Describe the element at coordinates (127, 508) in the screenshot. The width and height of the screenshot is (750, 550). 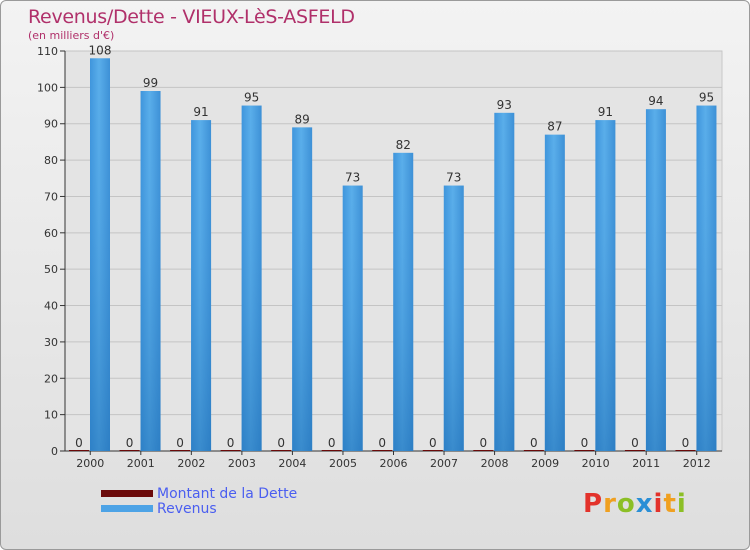
I see `legend-swatch-revenus` at that location.